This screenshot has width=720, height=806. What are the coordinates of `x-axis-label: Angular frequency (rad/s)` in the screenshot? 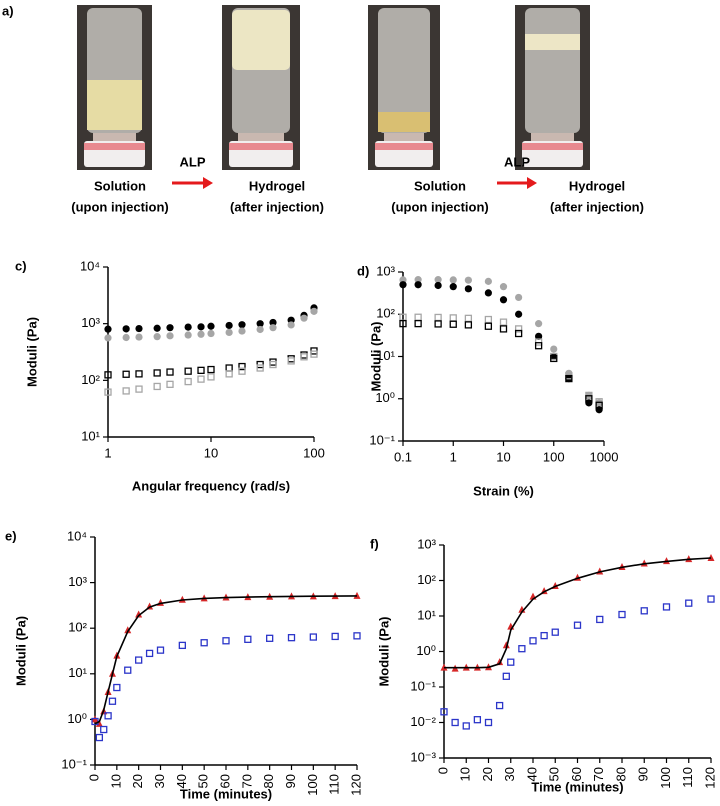 It's located at (211, 485).